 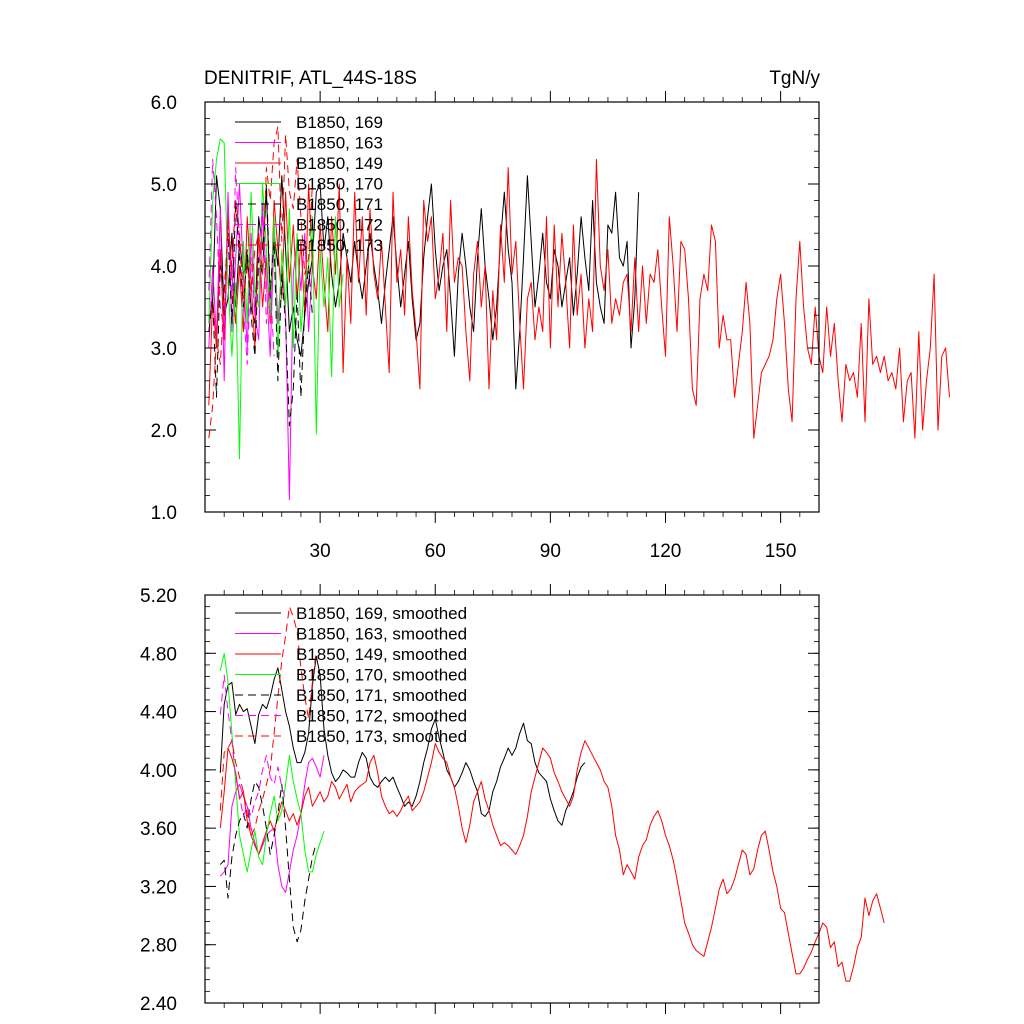 What do you see at coordinates (339, 204) in the screenshot?
I see `legend-label-5: B1850, 171` at bounding box center [339, 204].